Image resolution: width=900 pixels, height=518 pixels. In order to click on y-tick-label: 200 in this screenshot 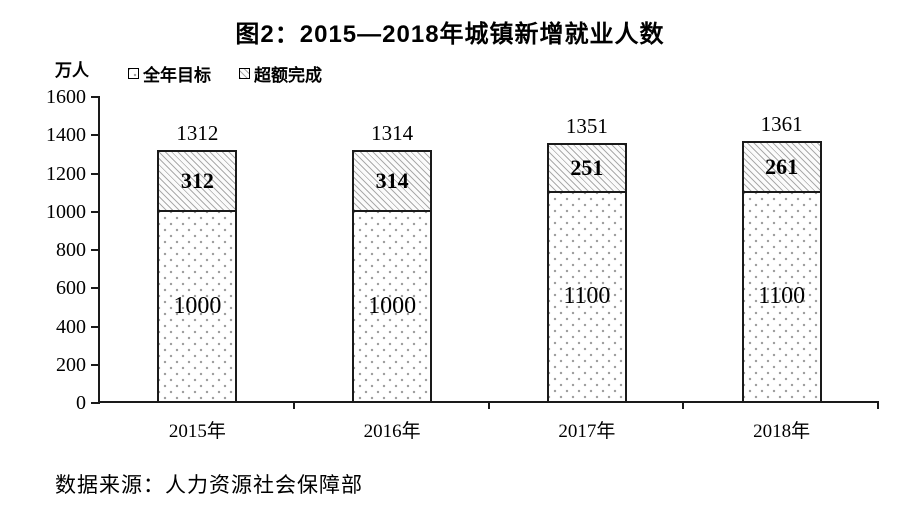, I will do `click(71, 364)`.